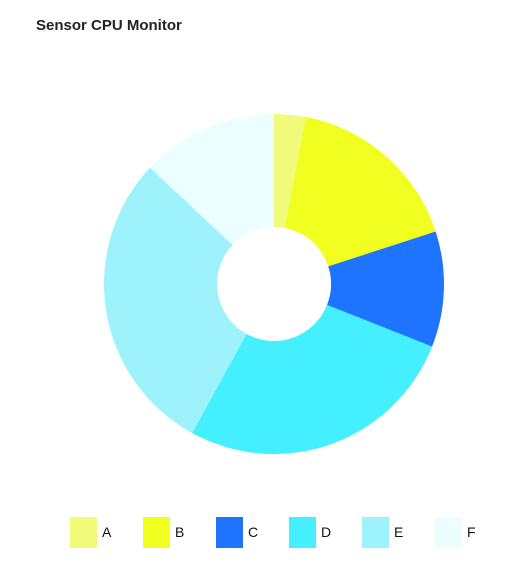 The width and height of the screenshot is (531, 587). Describe the element at coordinates (385, 289) in the screenshot. I see `slice-c` at that location.